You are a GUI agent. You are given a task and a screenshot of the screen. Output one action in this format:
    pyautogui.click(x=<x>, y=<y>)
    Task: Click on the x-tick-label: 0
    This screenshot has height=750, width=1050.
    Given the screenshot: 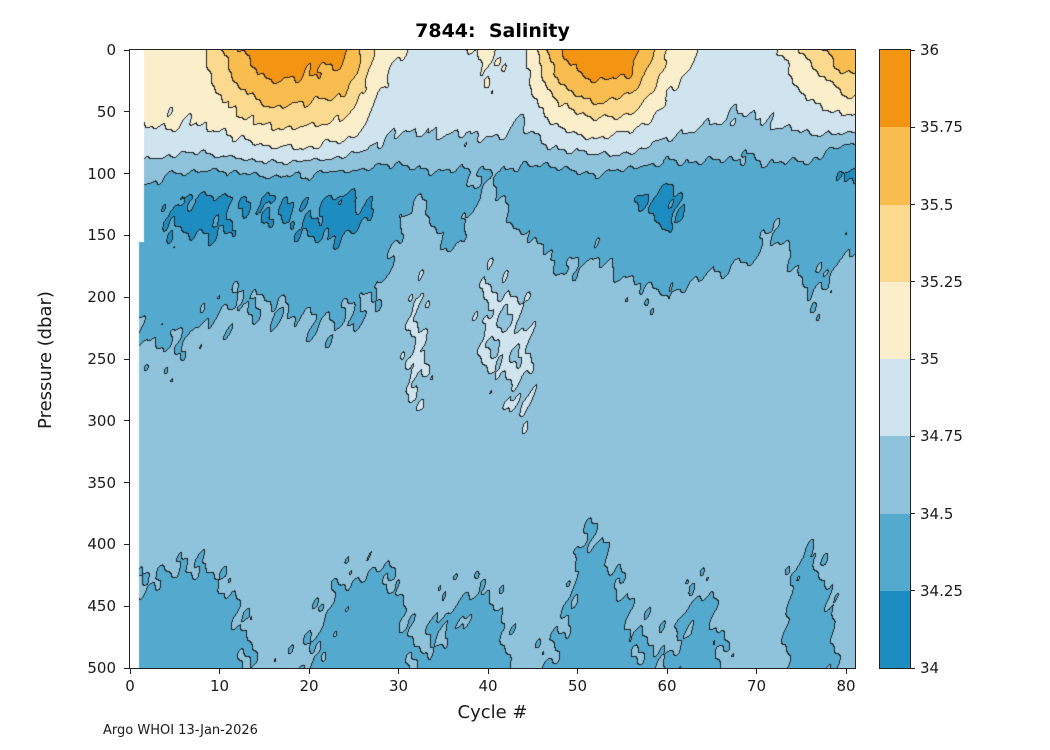 What is the action you would take?
    pyautogui.click(x=130, y=686)
    